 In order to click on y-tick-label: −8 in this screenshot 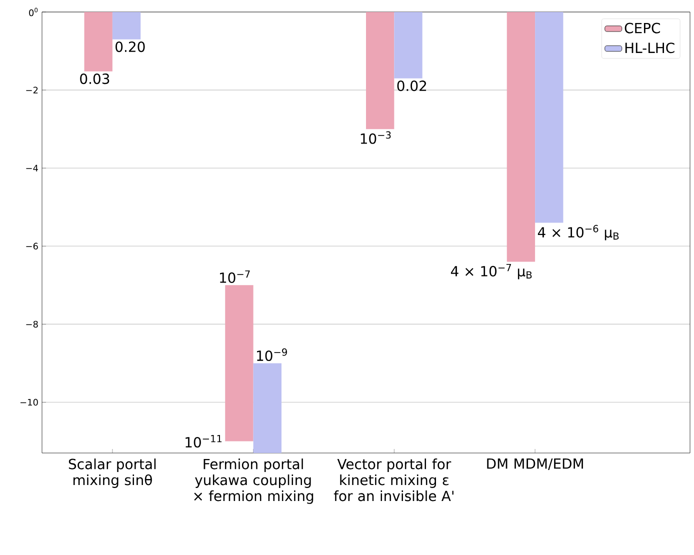, I will do `click(32, 324)`.